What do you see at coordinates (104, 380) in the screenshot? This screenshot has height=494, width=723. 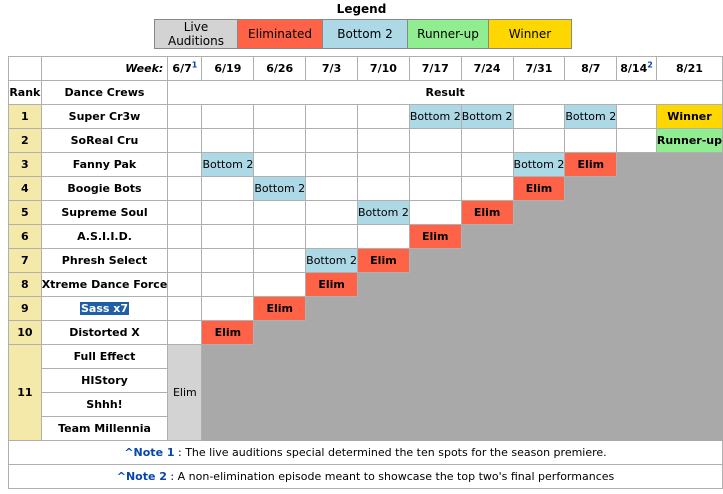 I see `crew-name-cell: HIStory` at bounding box center [104, 380].